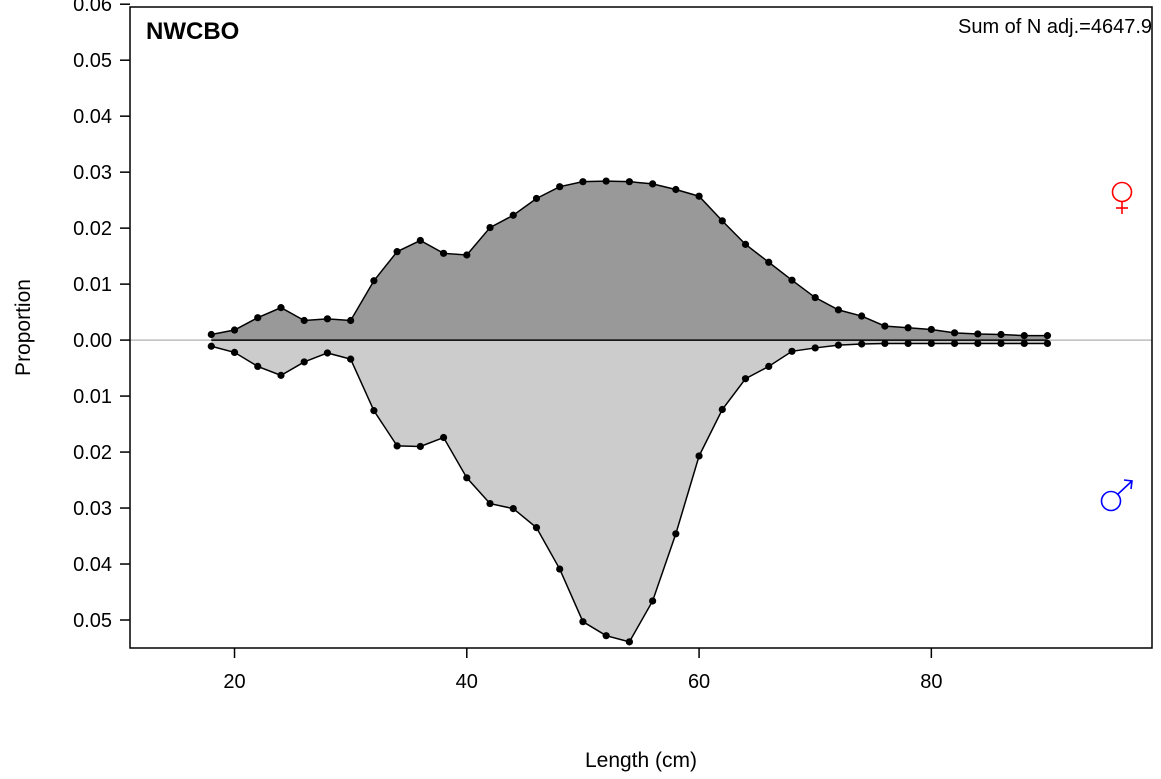 The height and width of the screenshot is (779, 1161). I want to click on male-symbol-icon, so click(1116, 495).